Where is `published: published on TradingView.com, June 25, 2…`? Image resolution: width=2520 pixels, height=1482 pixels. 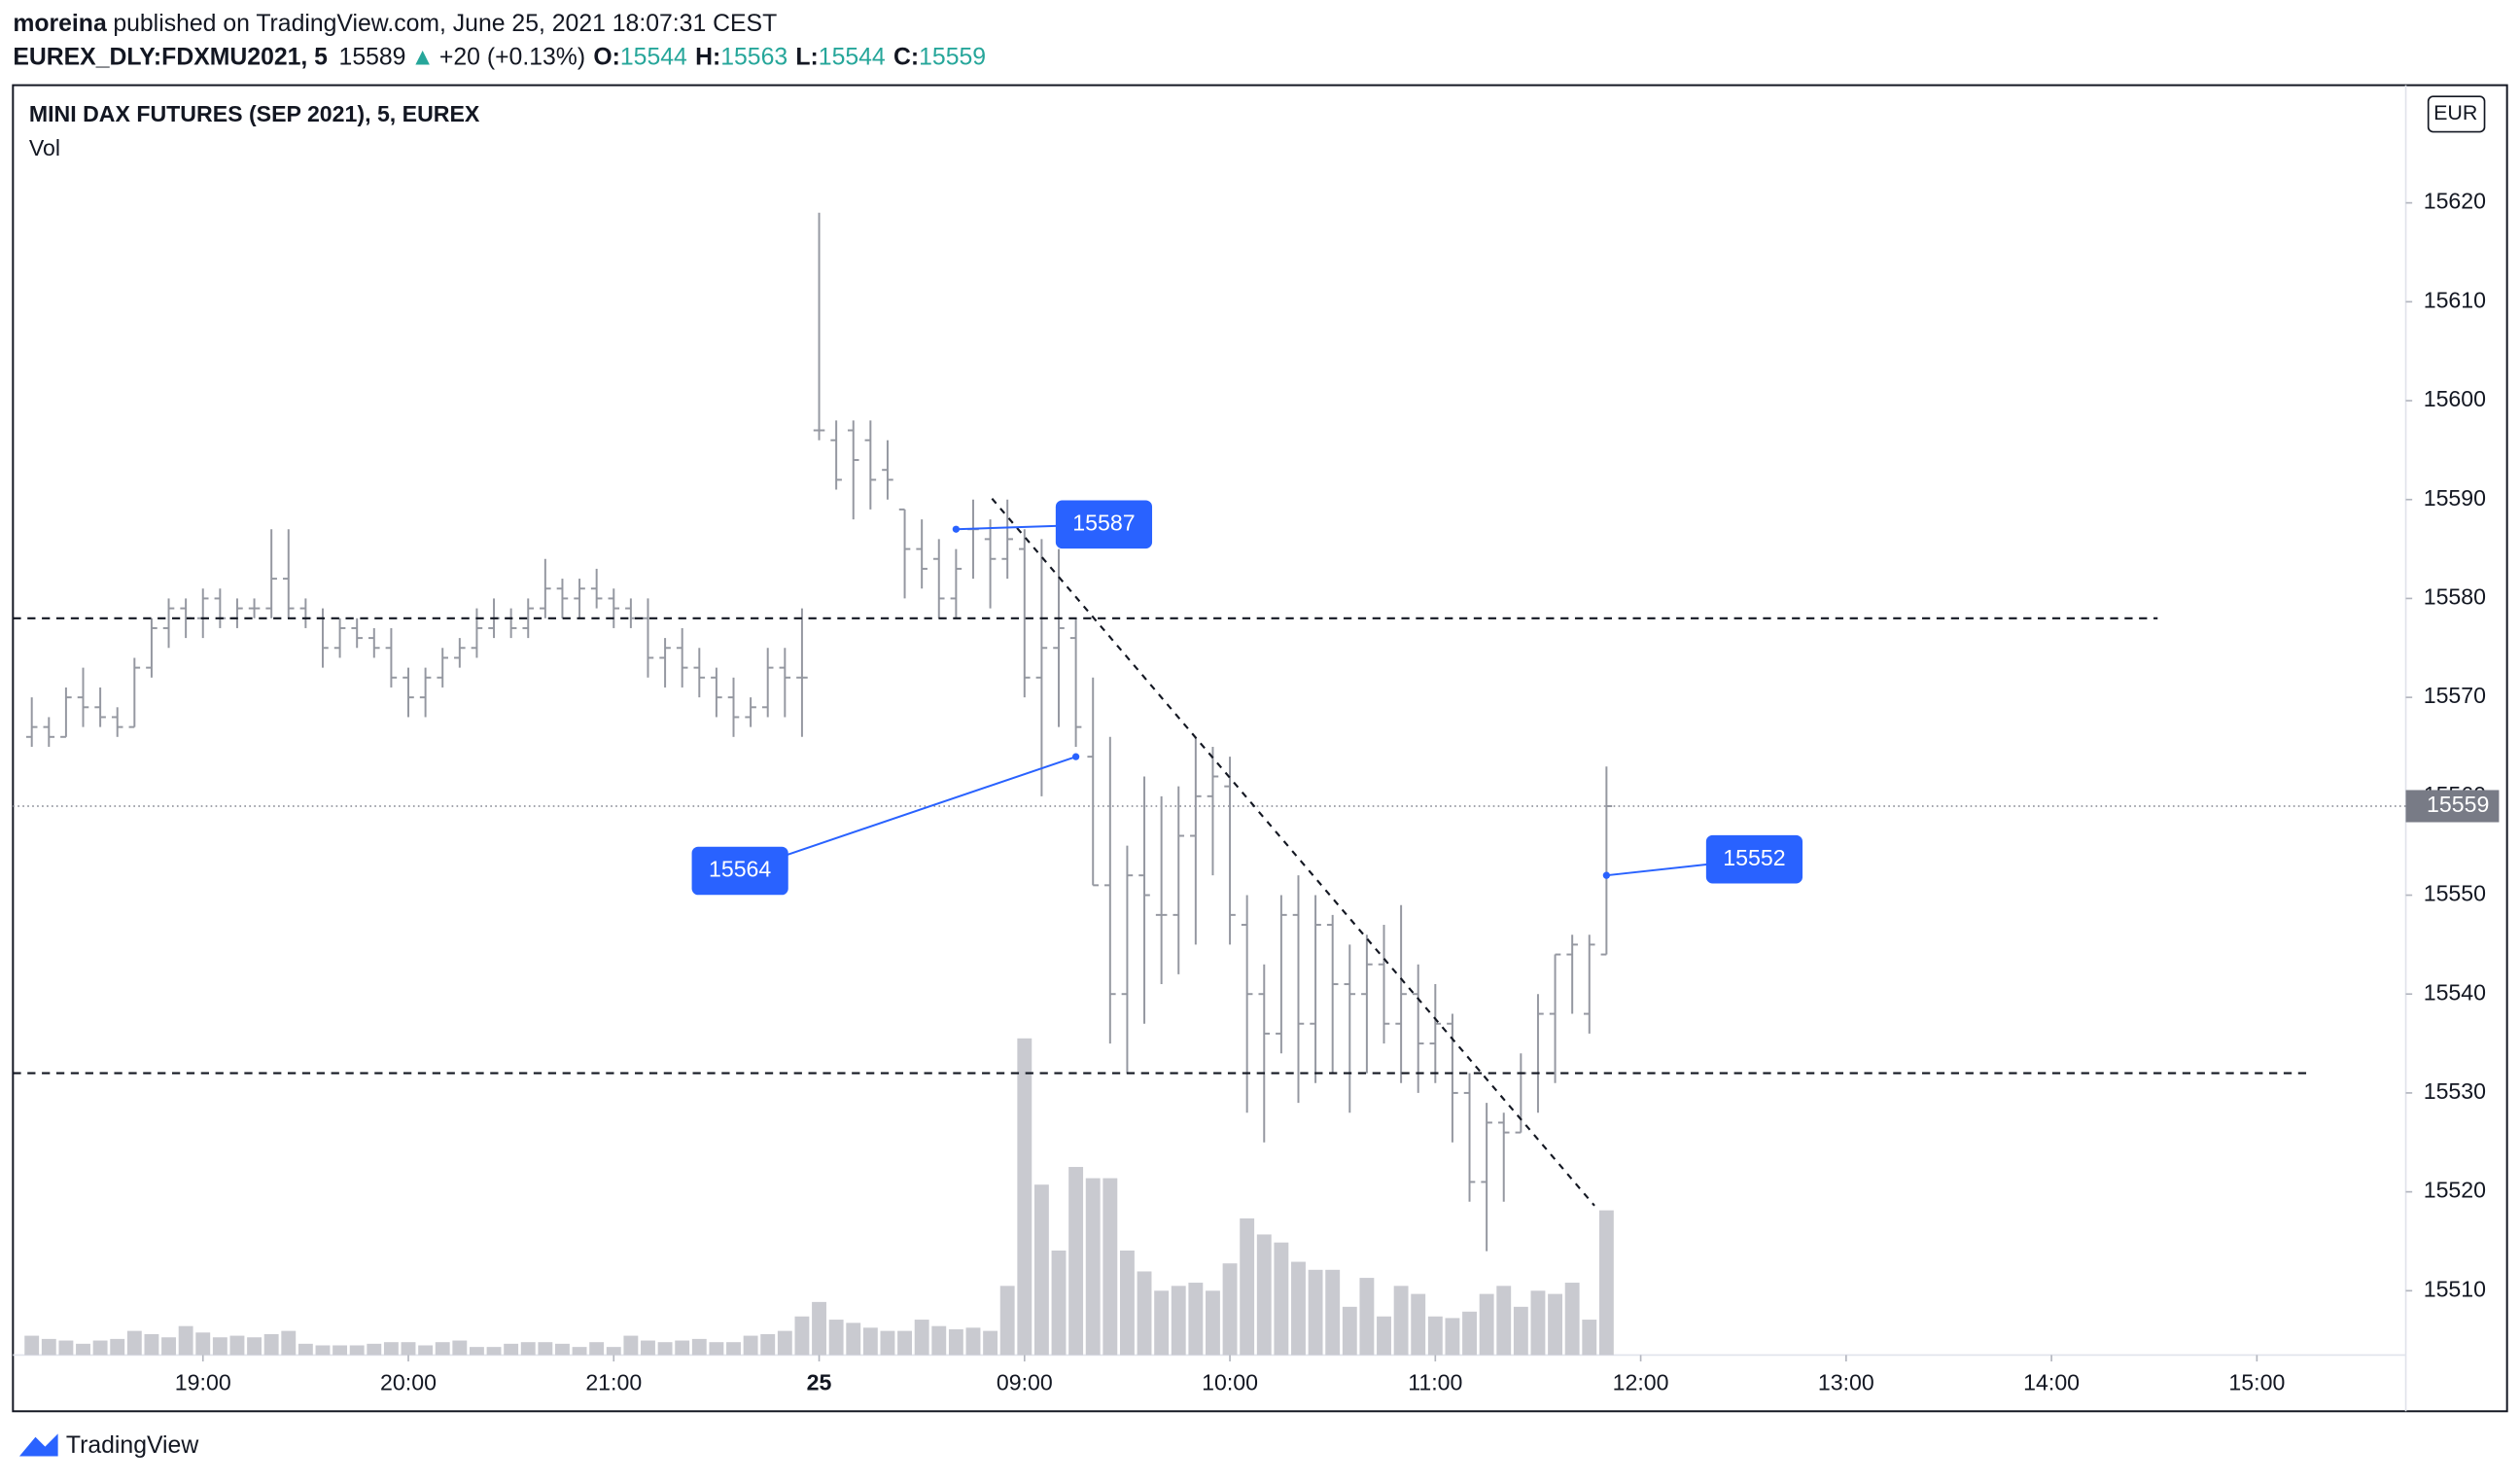 published: published on TradingView.com, June 25, 2… is located at coordinates (445, 23).